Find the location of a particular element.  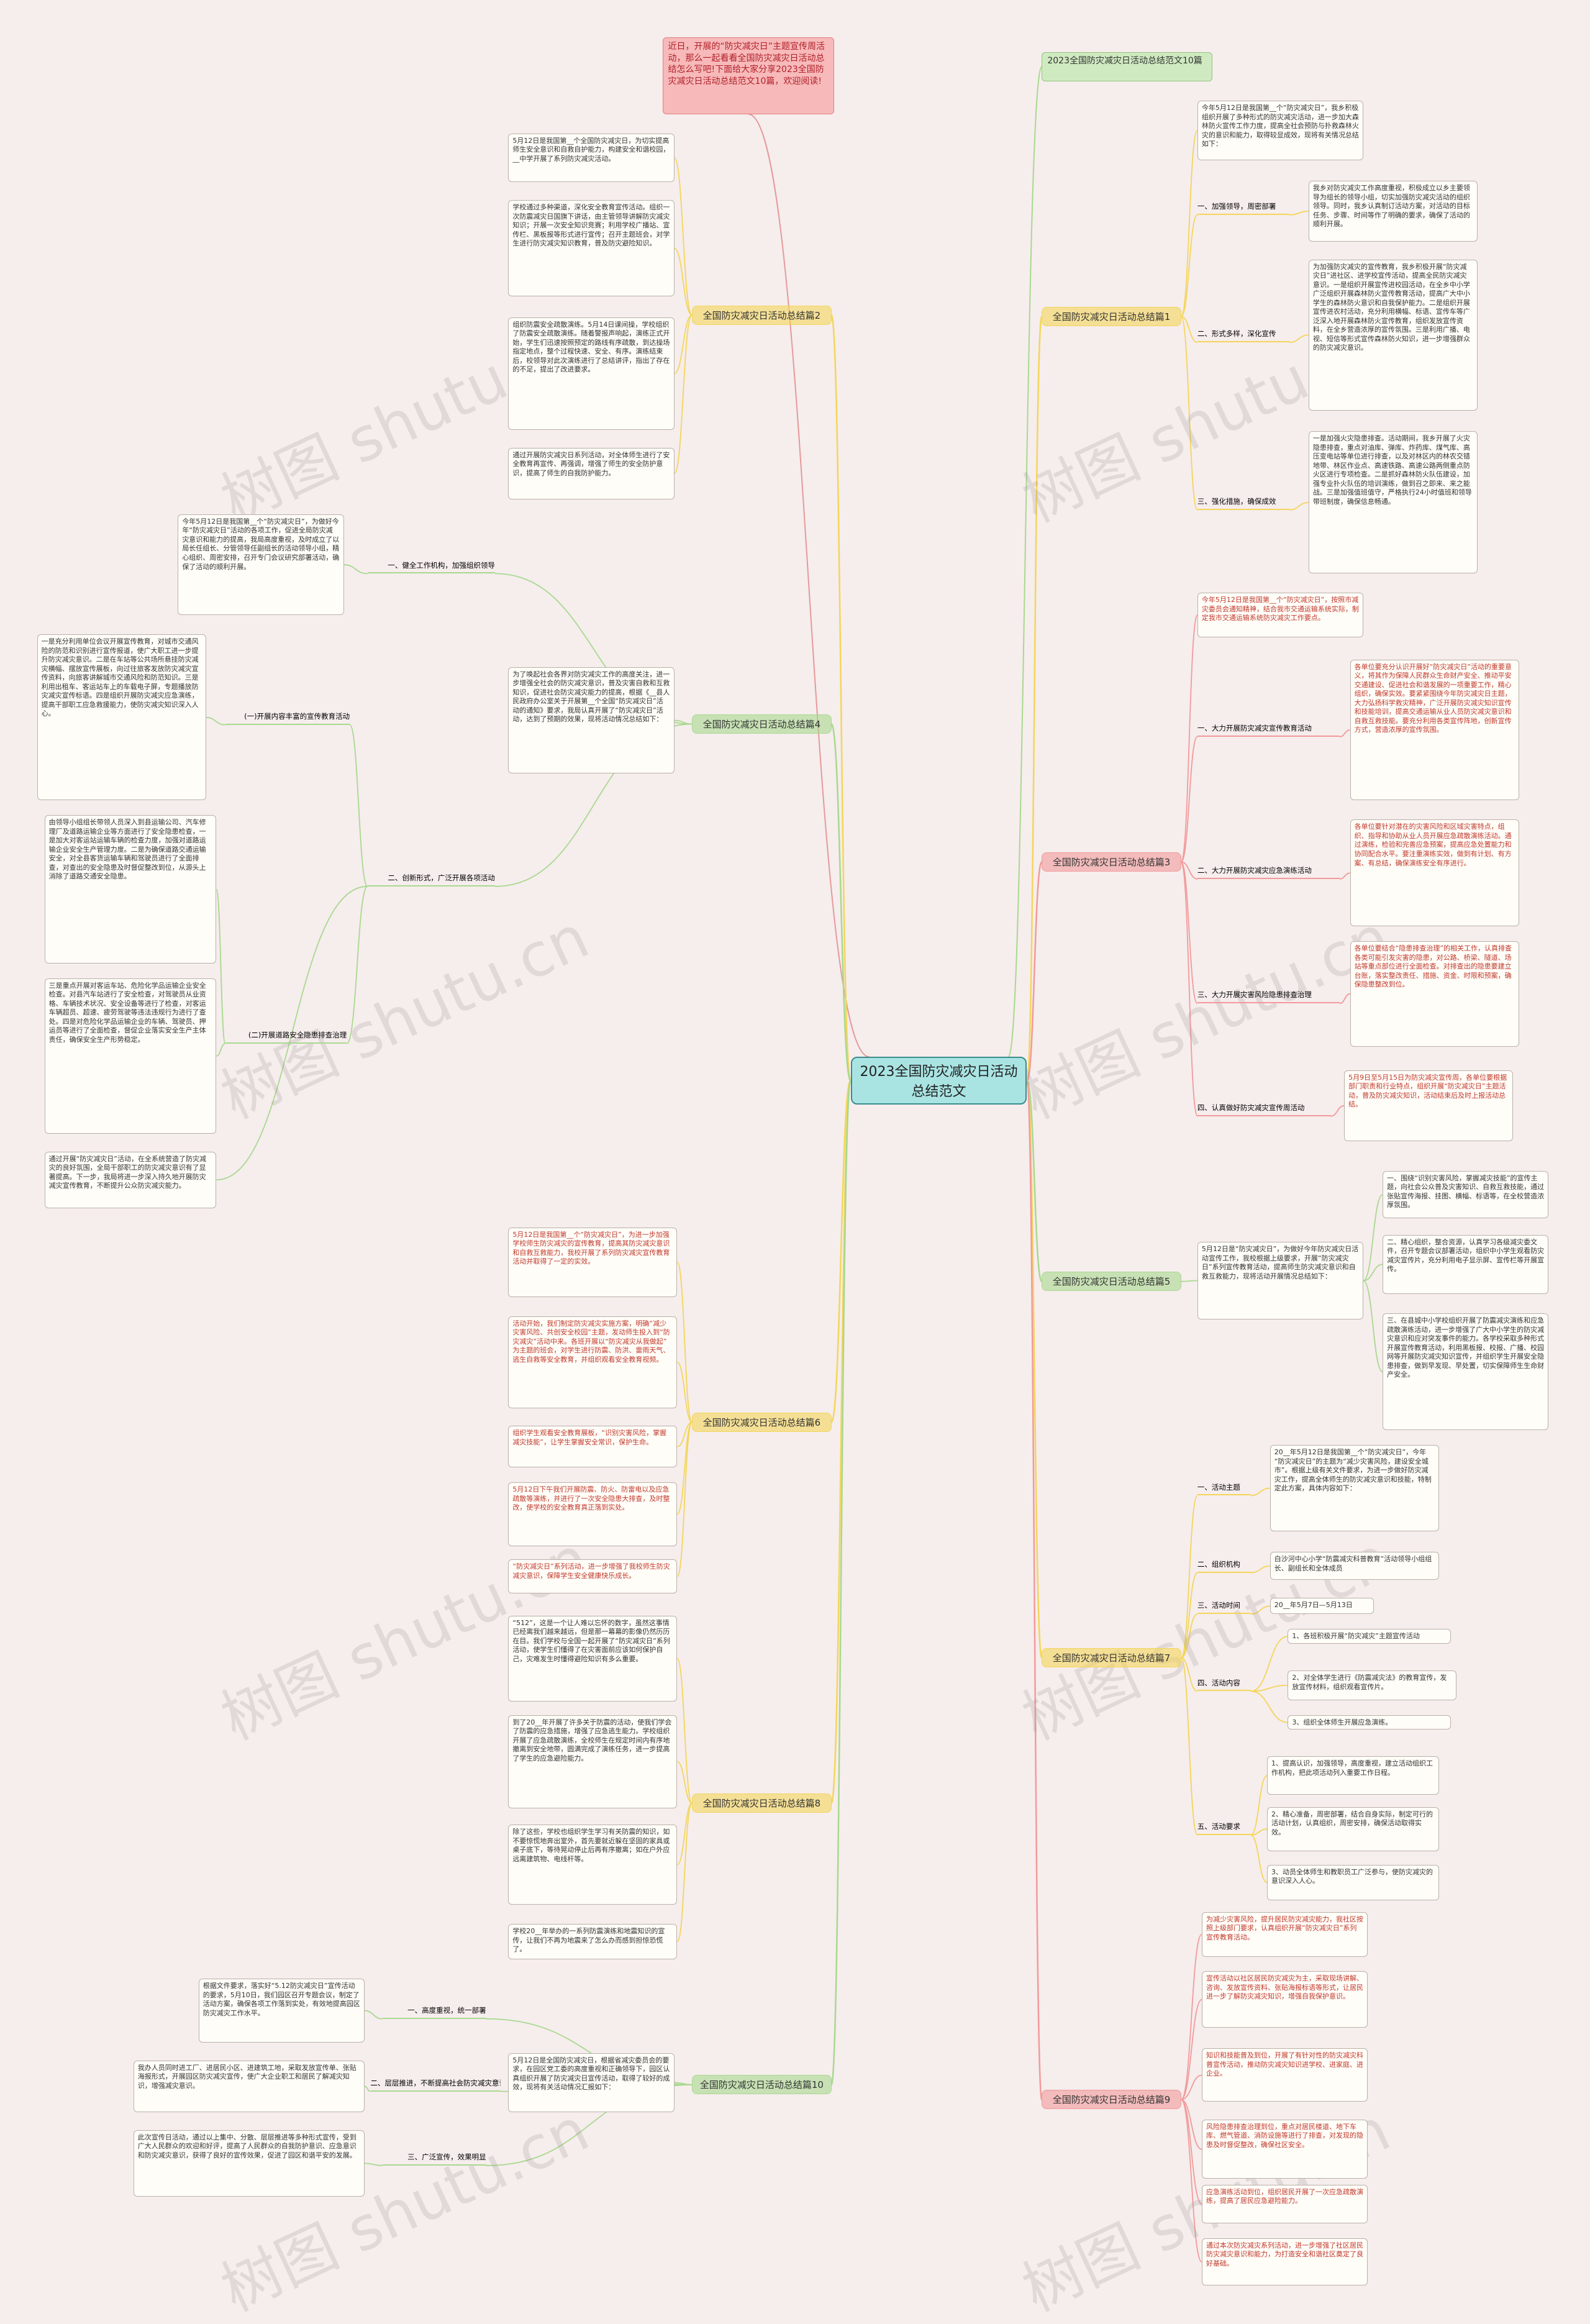

sub-topic: 二、形式多样，深化宣传 is located at coordinates (1243, 335).